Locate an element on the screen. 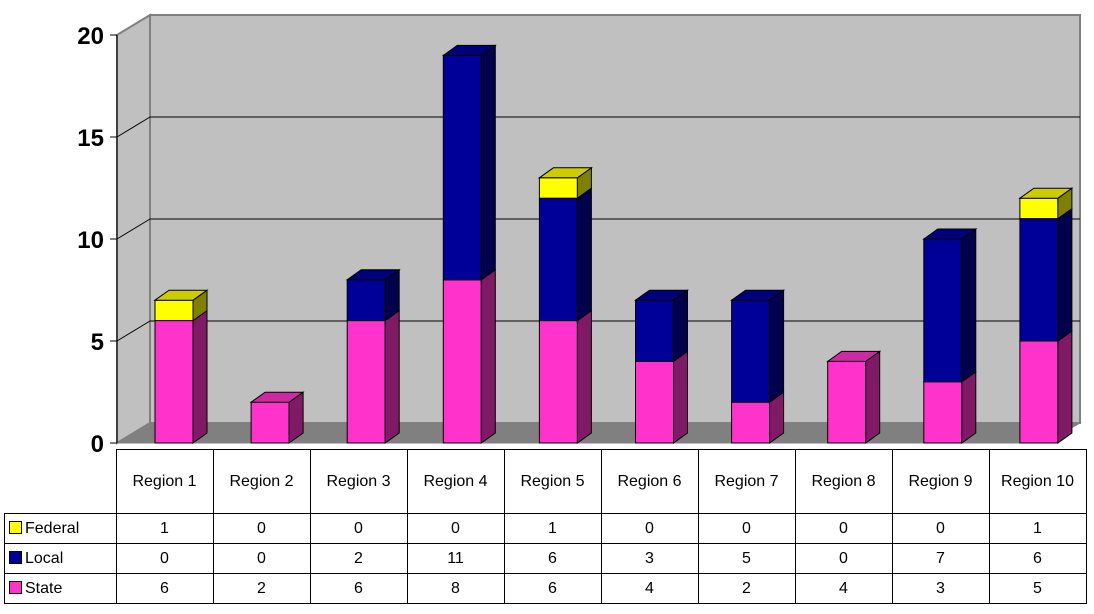 This screenshot has height=614, width=1094. category-label: Region 10 is located at coordinates (1037, 481).